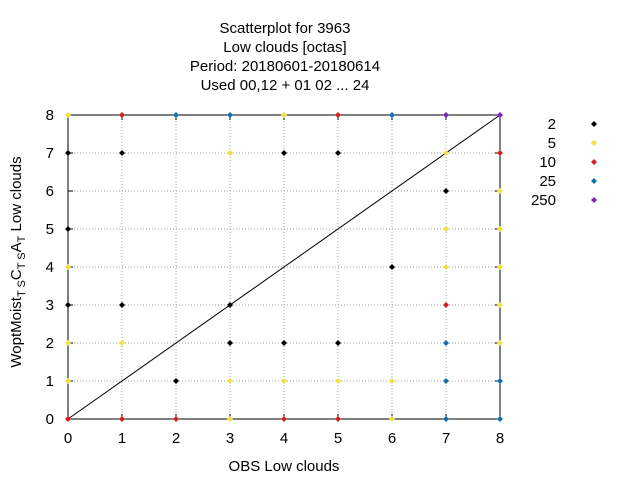  Describe the element at coordinates (16, 247) in the screenshot. I see `y-label-mid-2: A` at that location.